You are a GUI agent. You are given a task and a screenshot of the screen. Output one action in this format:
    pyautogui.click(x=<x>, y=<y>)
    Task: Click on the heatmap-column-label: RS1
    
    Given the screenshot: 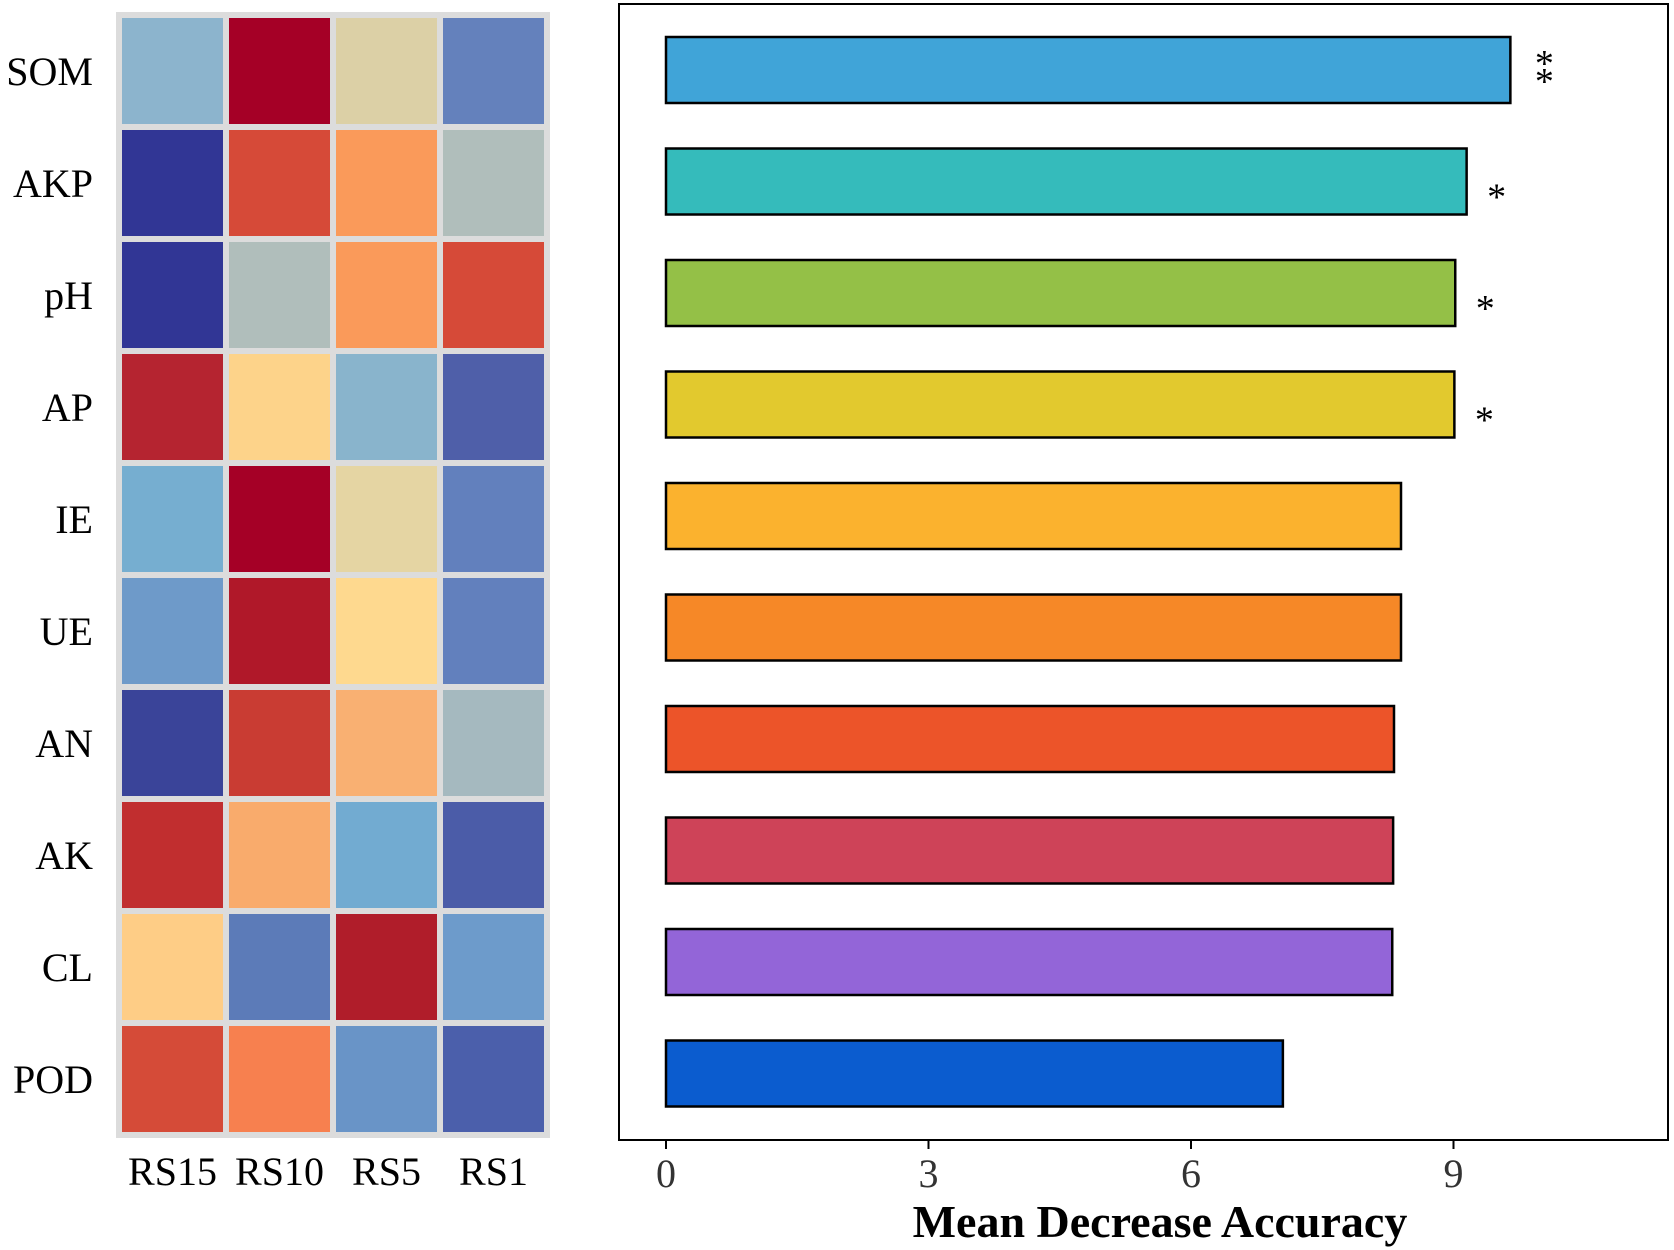 What is the action you would take?
    pyautogui.click(x=493, y=1171)
    